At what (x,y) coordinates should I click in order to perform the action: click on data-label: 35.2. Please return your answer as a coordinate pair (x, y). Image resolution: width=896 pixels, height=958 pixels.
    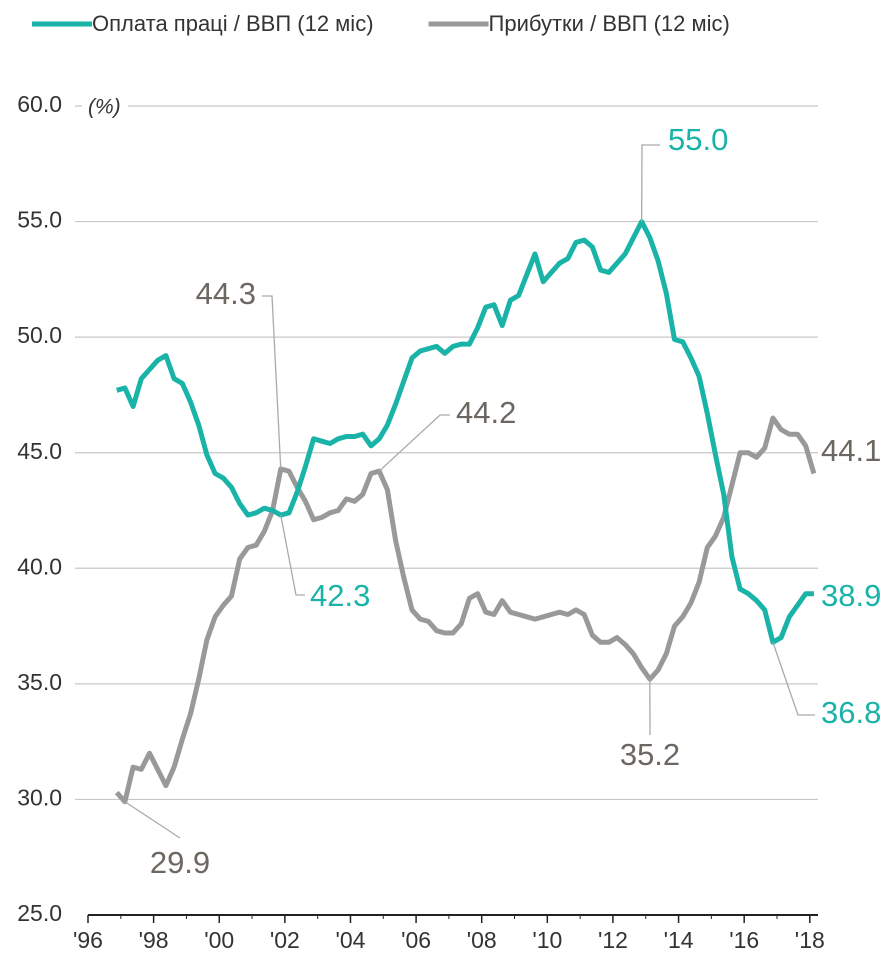
    Looking at the image, I should click on (650, 754).